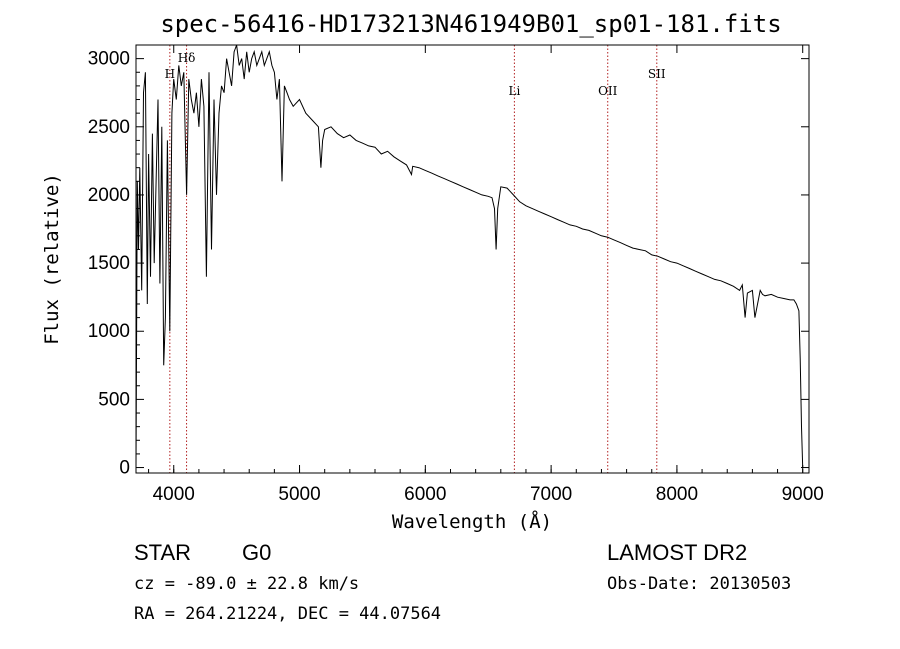  I want to click on y-tick-label: 500, so click(114, 399).